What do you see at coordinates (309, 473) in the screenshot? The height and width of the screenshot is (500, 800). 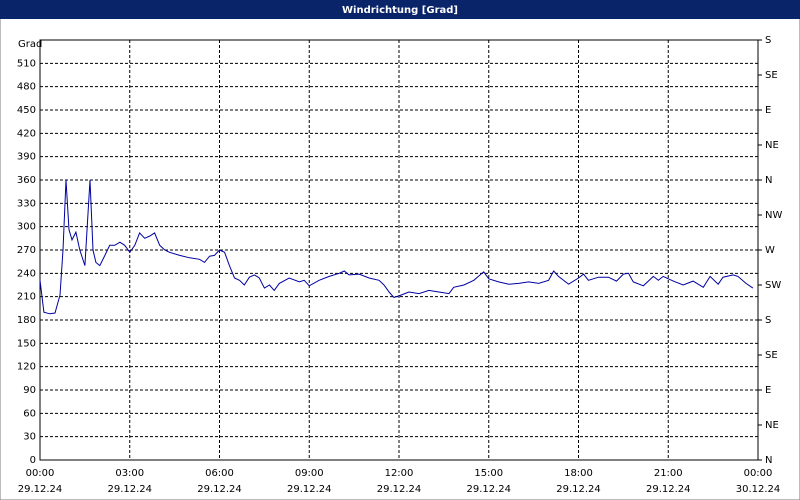 I see `x-tick-label: 09:00` at bounding box center [309, 473].